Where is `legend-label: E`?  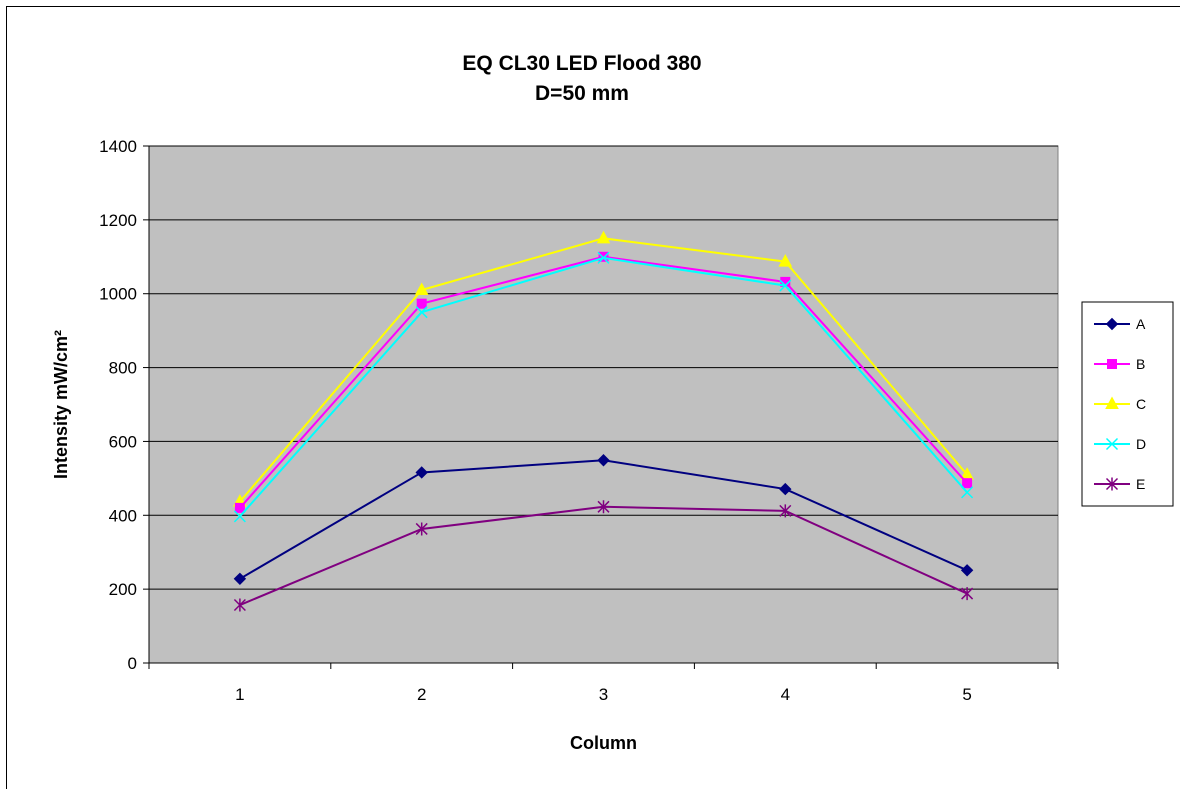
legend-label: E is located at coordinates (1140, 484).